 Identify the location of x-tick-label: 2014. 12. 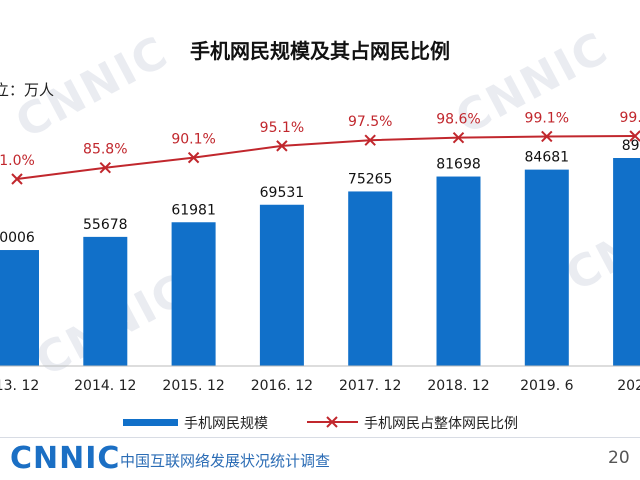
(105, 386).